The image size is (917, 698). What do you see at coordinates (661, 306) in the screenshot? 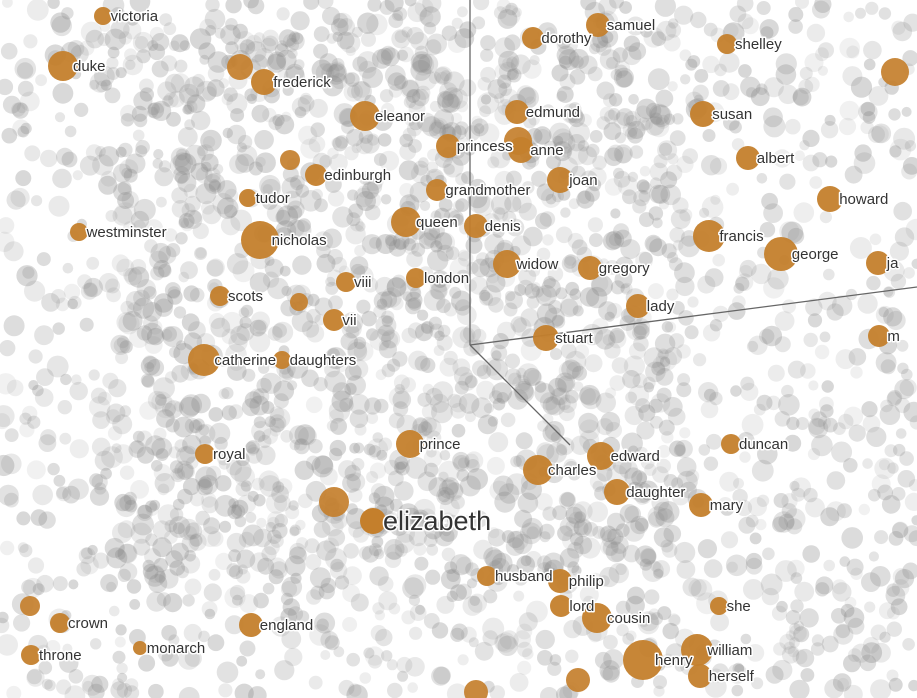
I see `label-lady: lady` at bounding box center [661, 306].